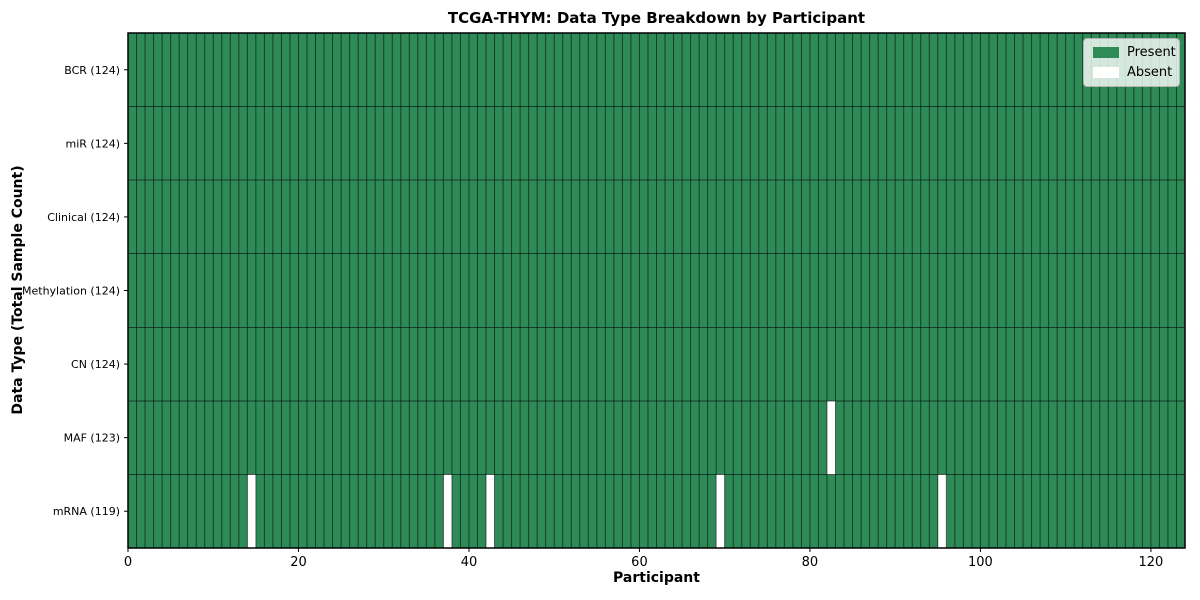  What do you see at coordinates (92, 70) in the screenshot?
I see `y-tick-label: BCR (124)` at bounding box center [92, 70].